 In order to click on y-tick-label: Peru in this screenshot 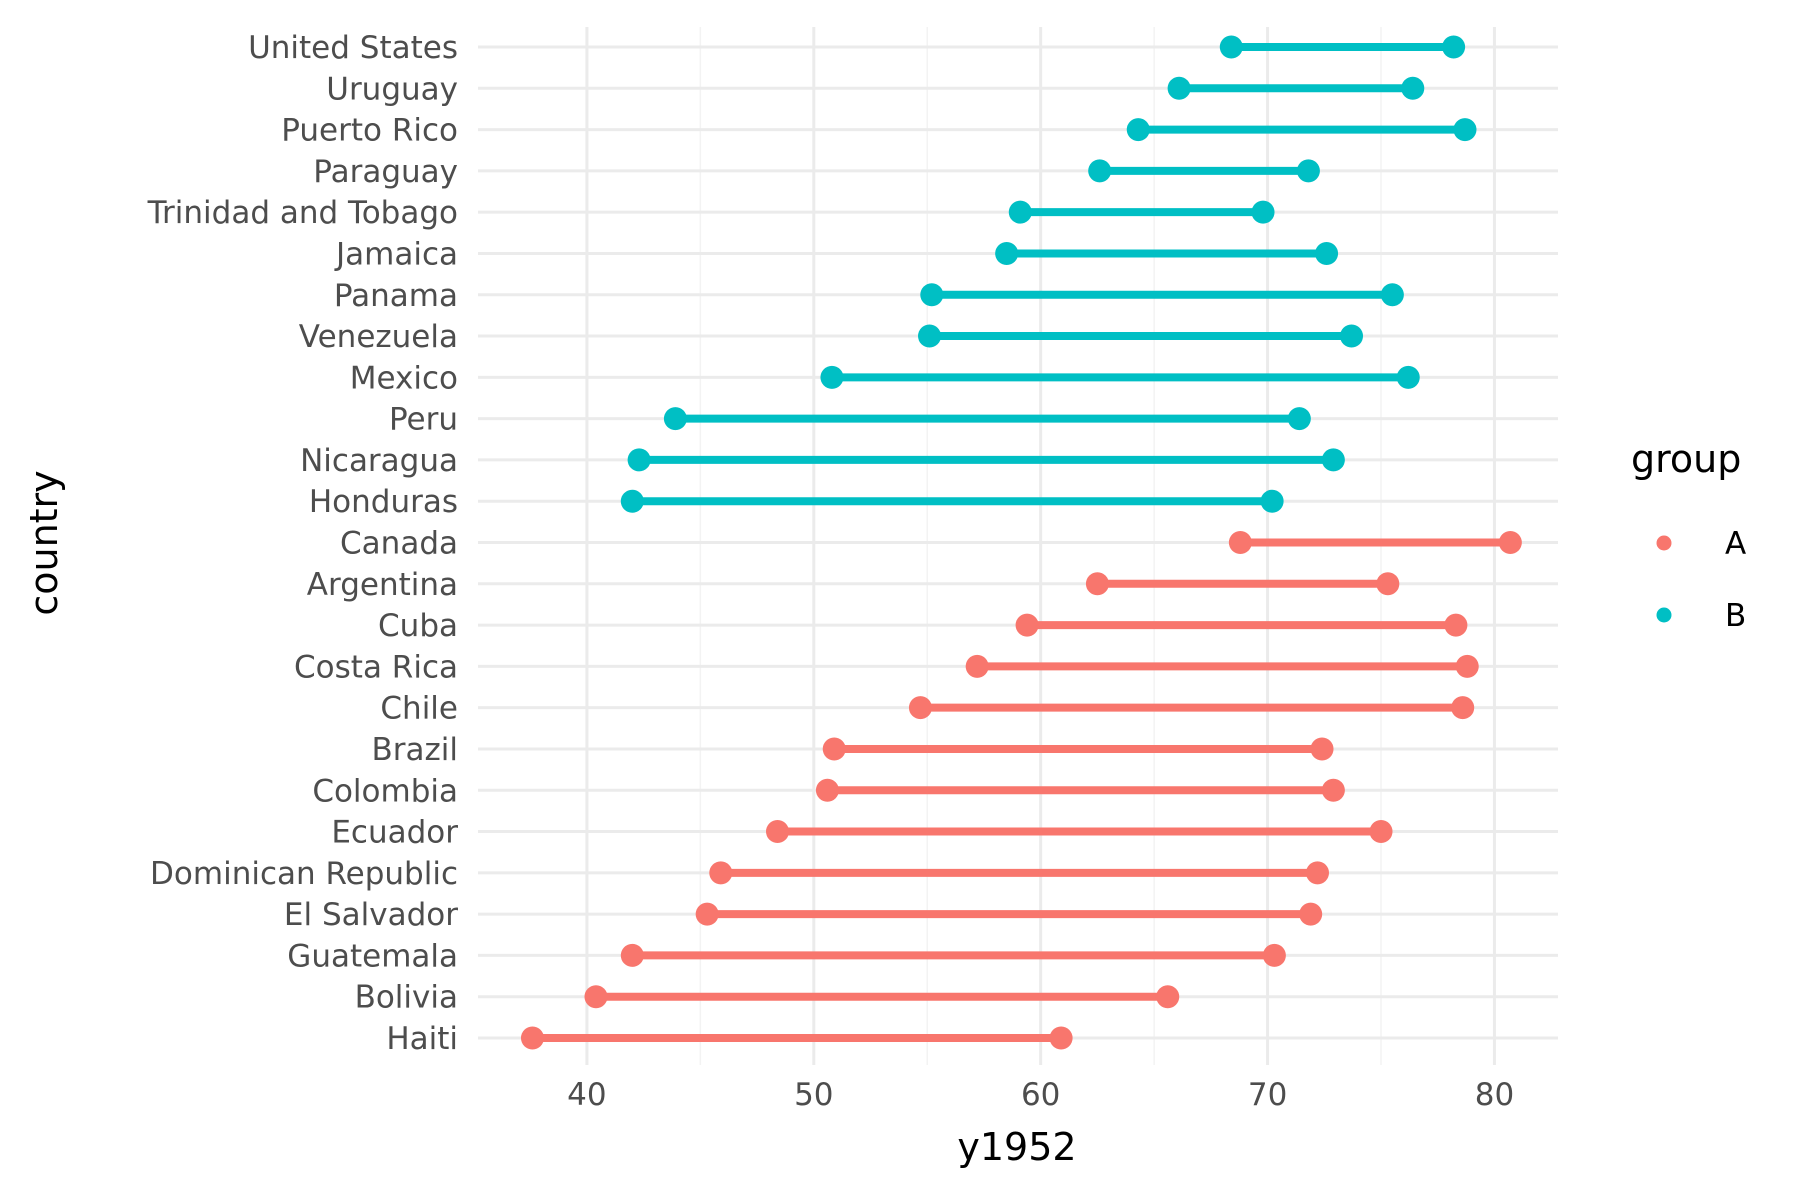, I will do `click(423, 420)`.